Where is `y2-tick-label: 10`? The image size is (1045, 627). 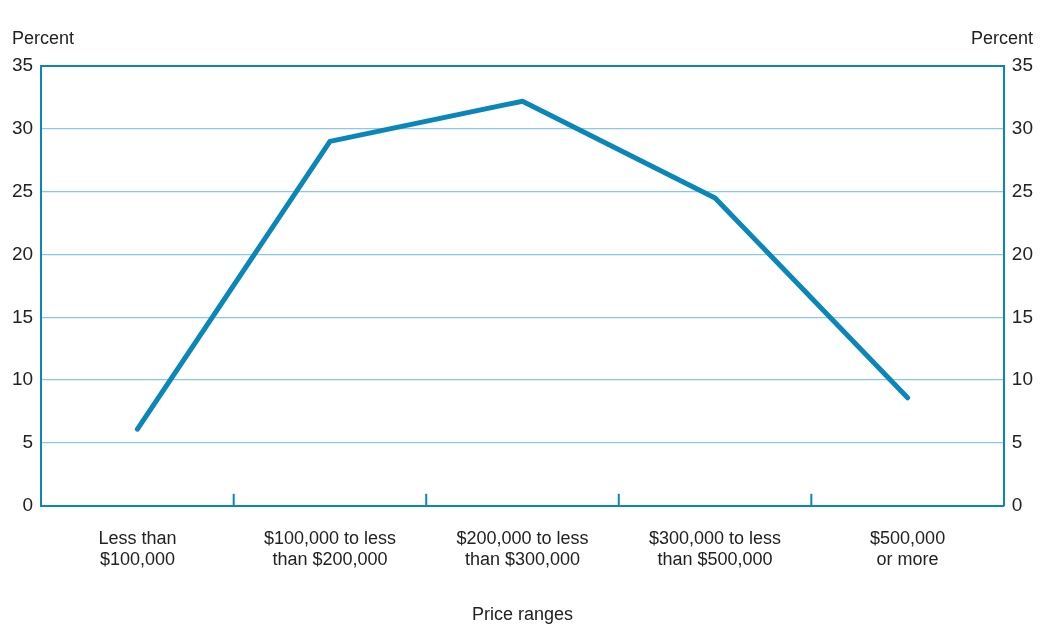 y2-tick-label: 10 is located at coordinates (1022, 379).